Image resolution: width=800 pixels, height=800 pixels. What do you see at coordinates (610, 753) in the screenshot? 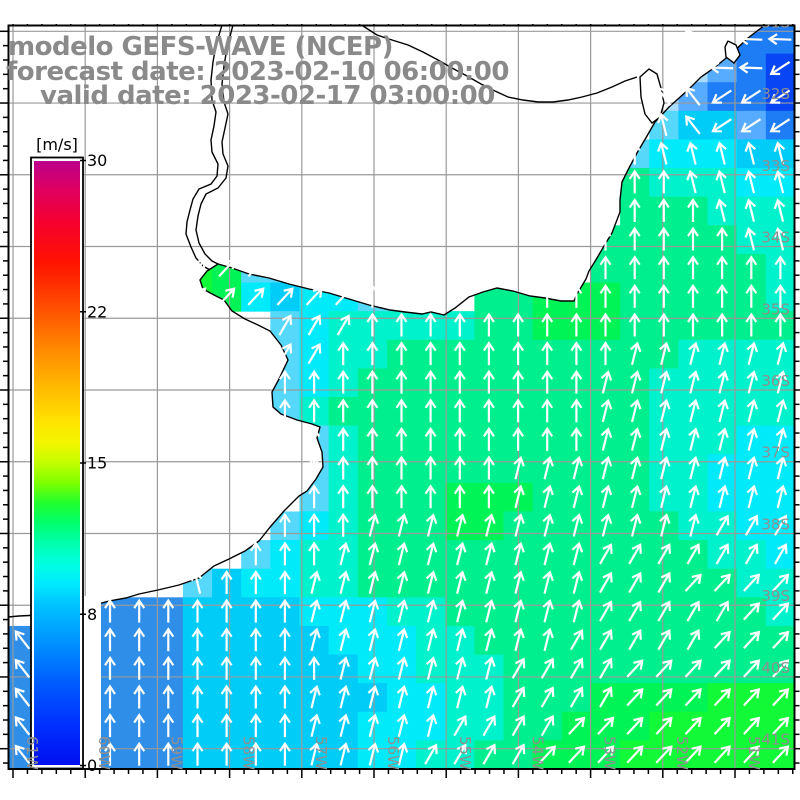
I see `longitude-label: 53W` at bounding box center [610, 753].